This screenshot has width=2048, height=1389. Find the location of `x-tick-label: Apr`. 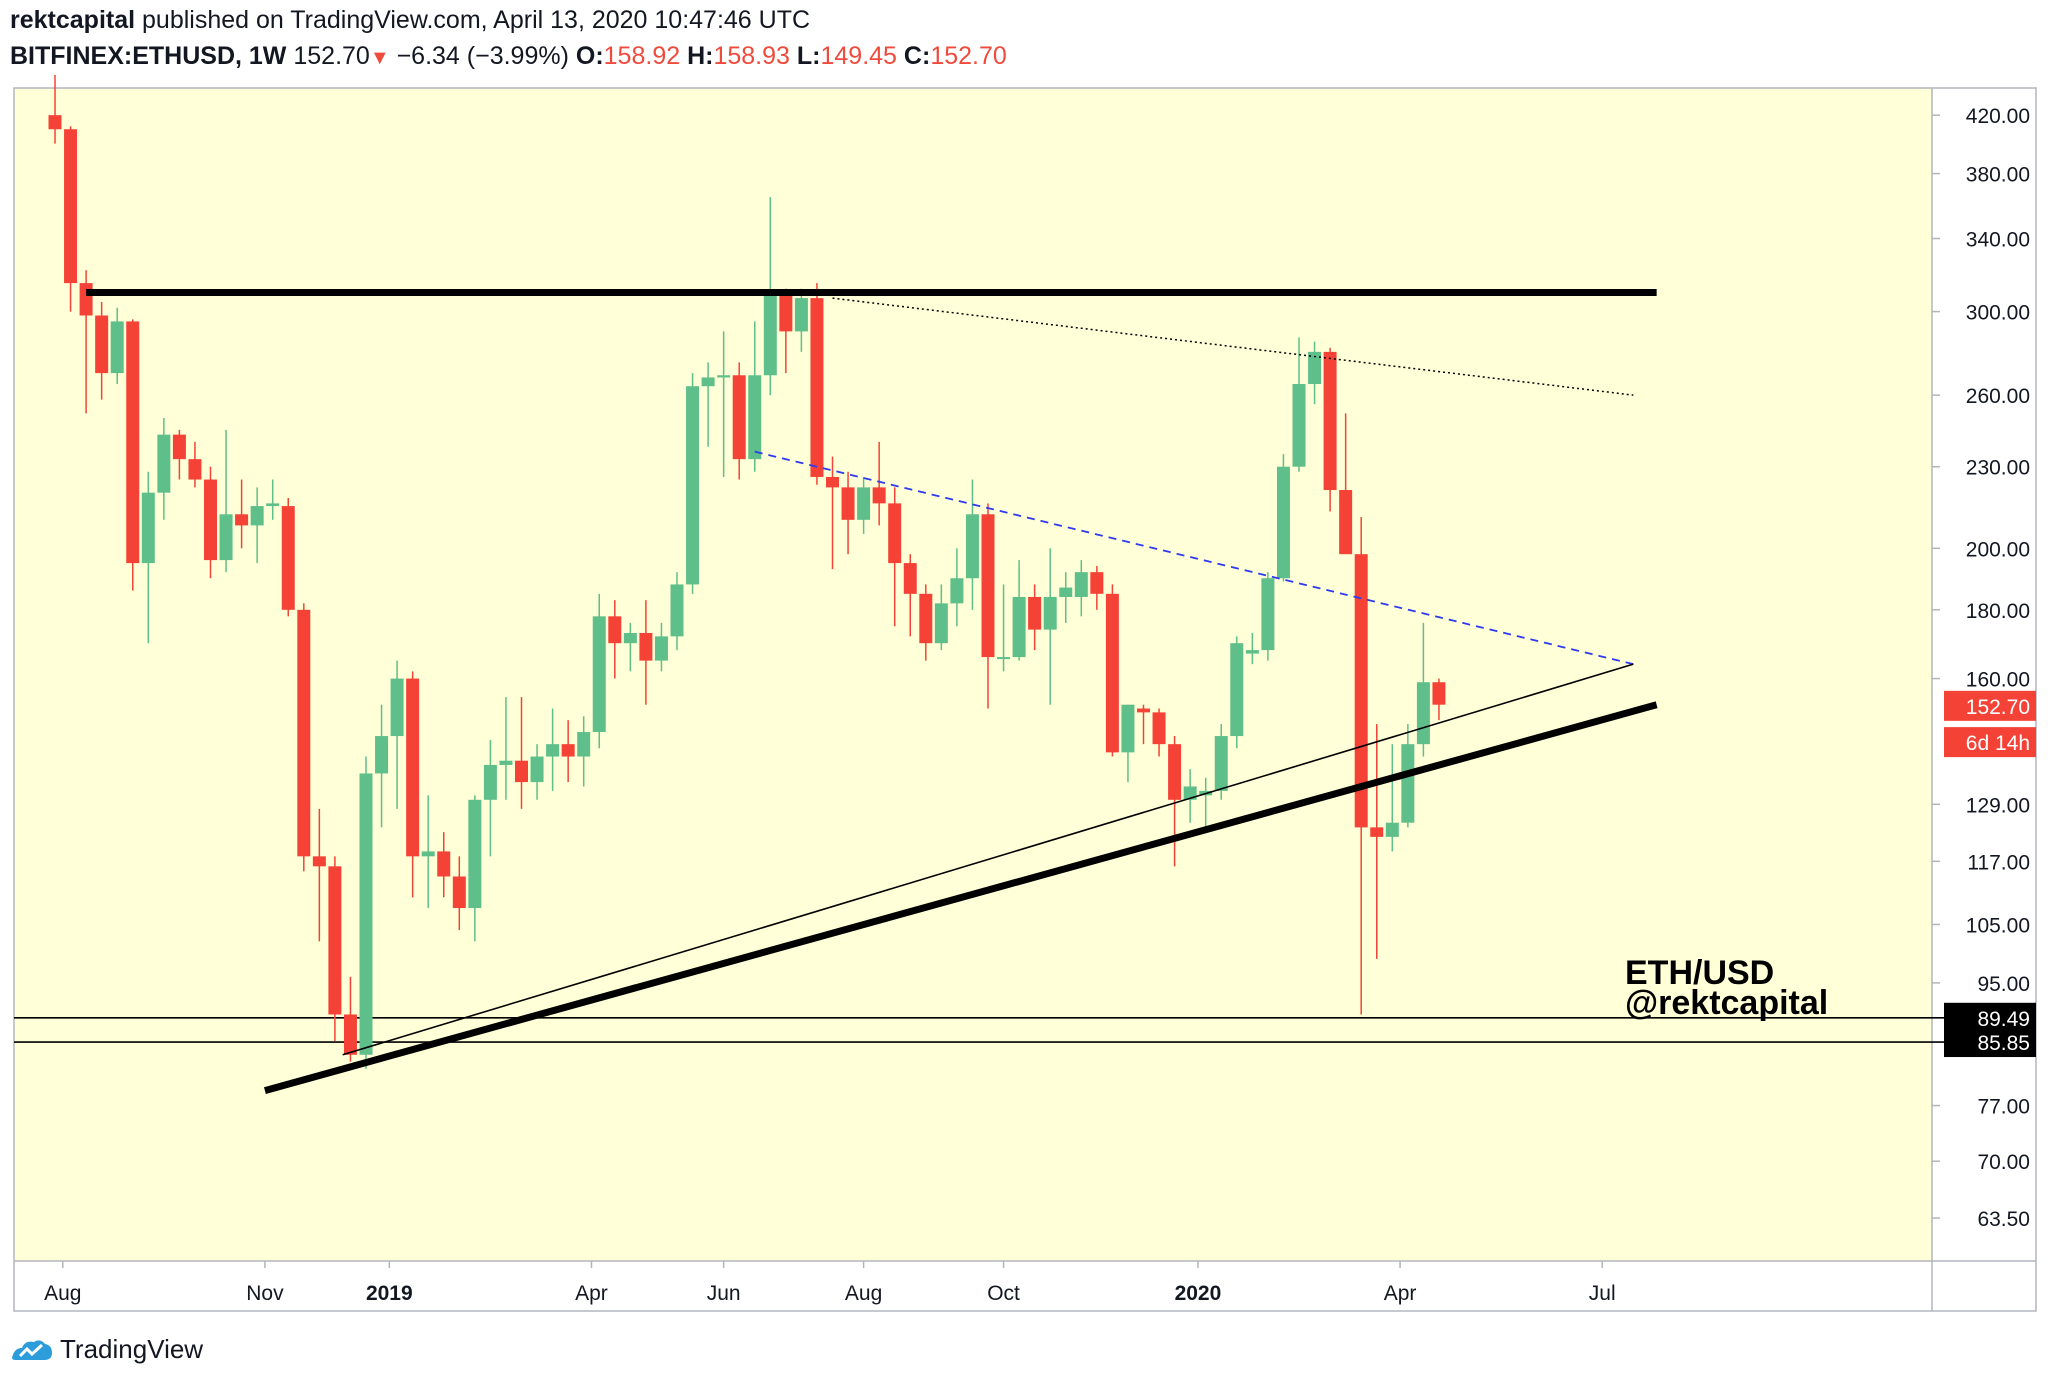

x-tick-label: Apr is located at coordinates (591, 1293).